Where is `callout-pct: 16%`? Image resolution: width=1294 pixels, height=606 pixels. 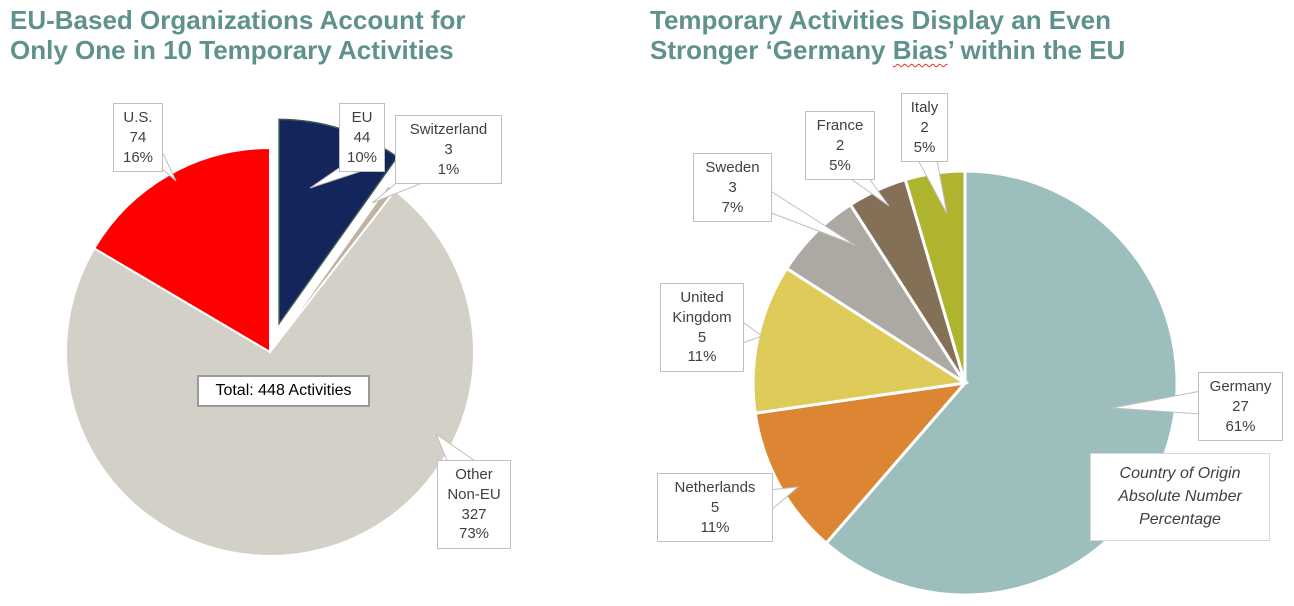 callout-pct: 16% is located at coordinates (138, 157).